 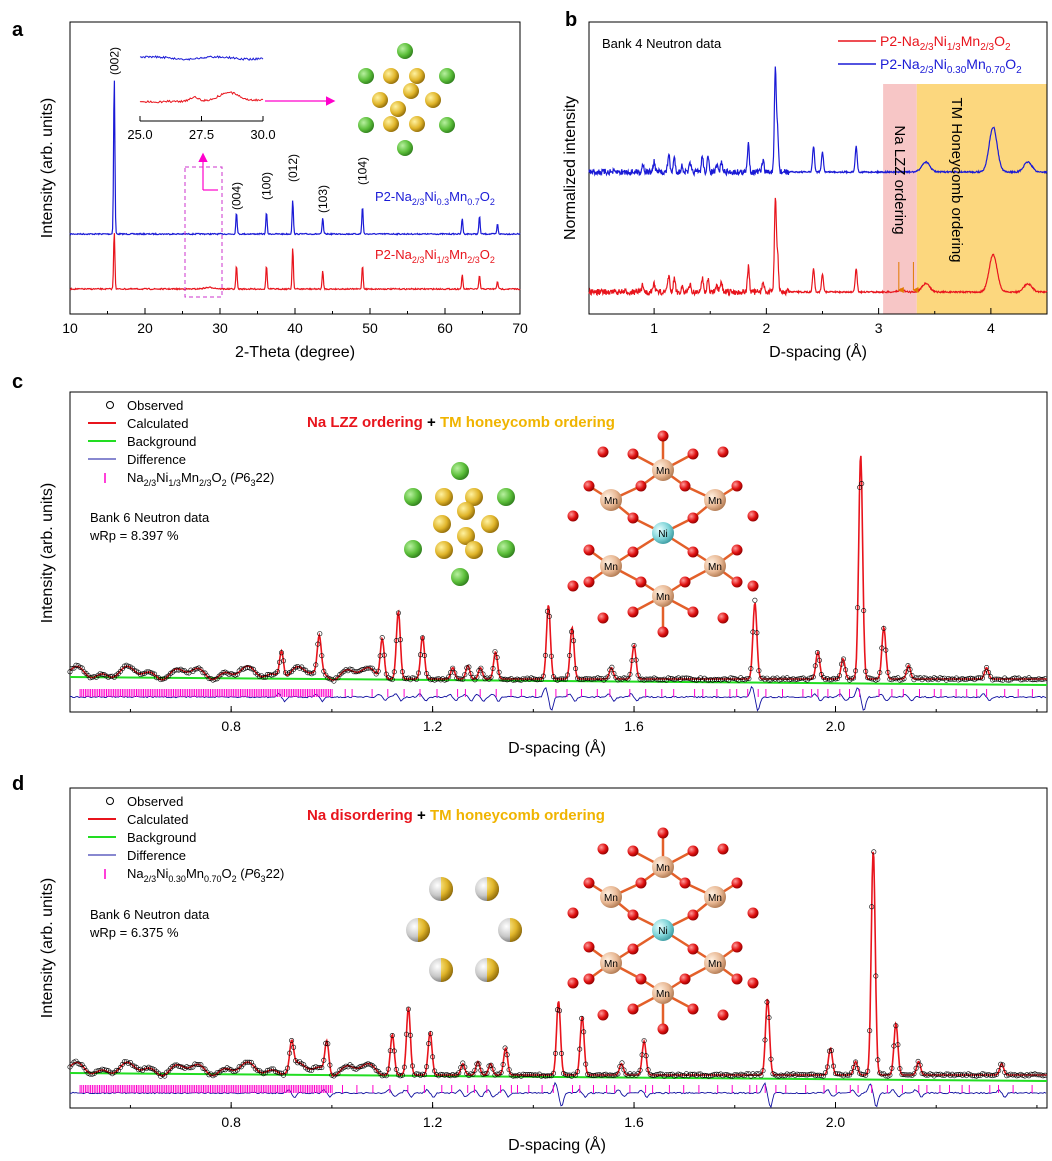 What do you see at coordinates (134, 932) in the screenshot?
I see `wrp-label-d: wRp = 6.375 %` at bounding box center [134, 932].